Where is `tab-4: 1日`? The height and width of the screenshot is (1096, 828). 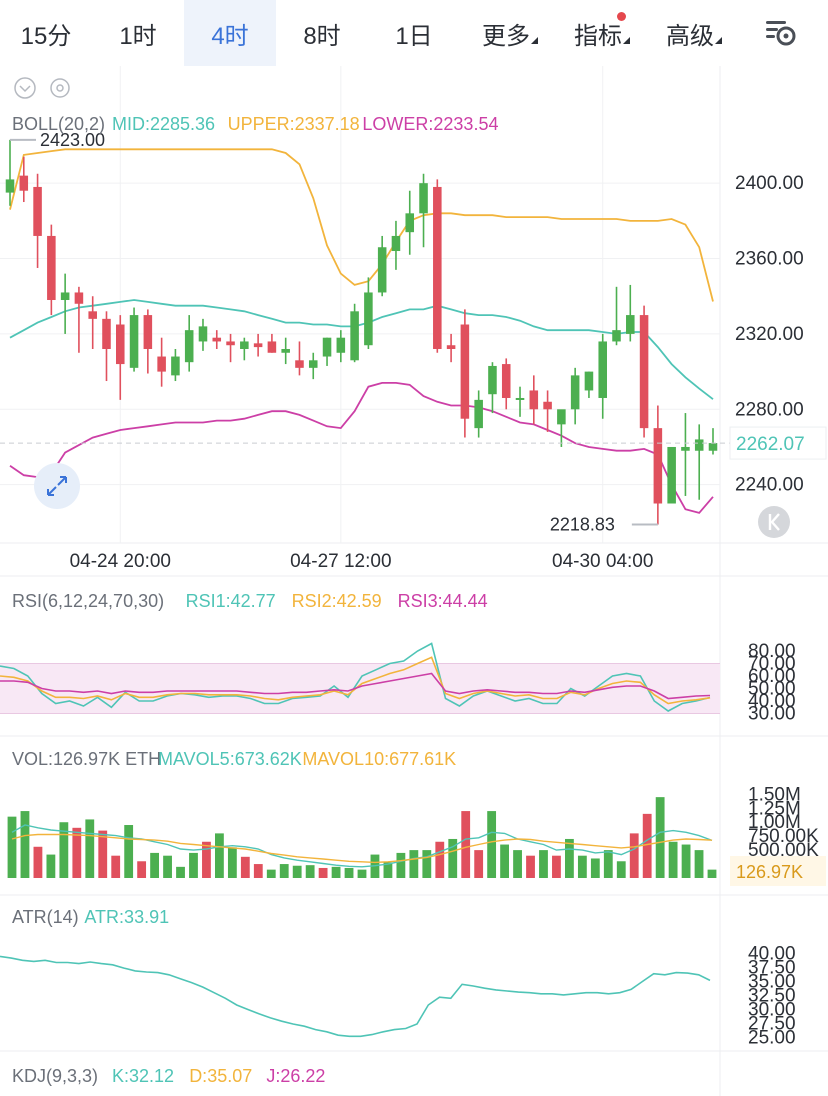 tab-4: 1日 is located at coordinates (414, 33).